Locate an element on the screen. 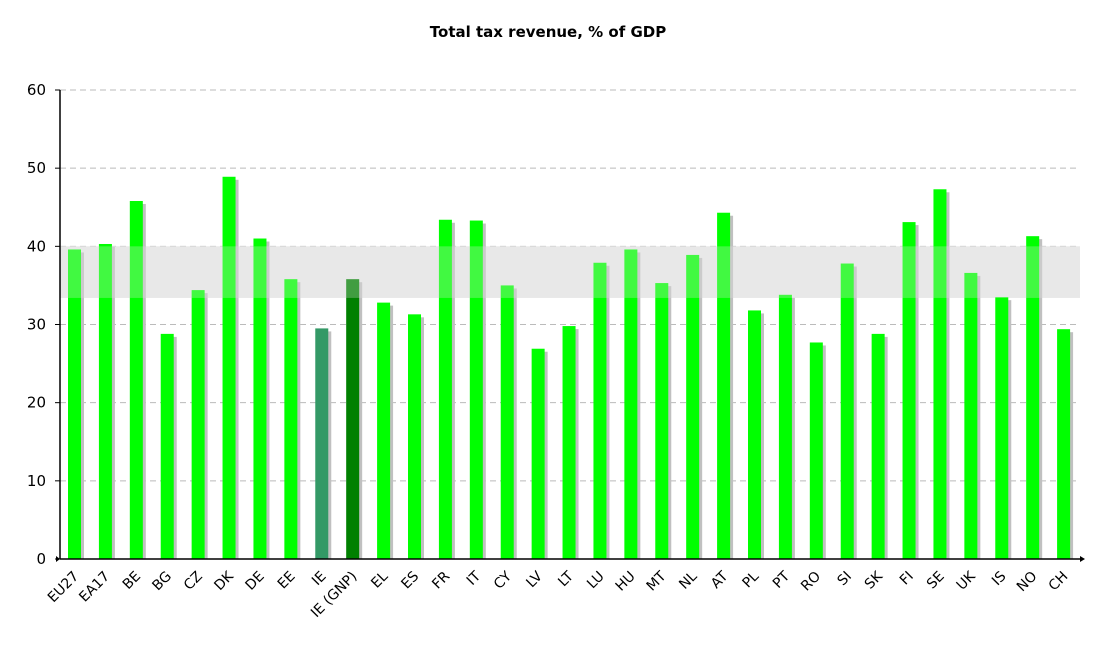 The height and width of the screenshot is (661, 1098). x-tick-label: IT is located at coordinates (474, 578).